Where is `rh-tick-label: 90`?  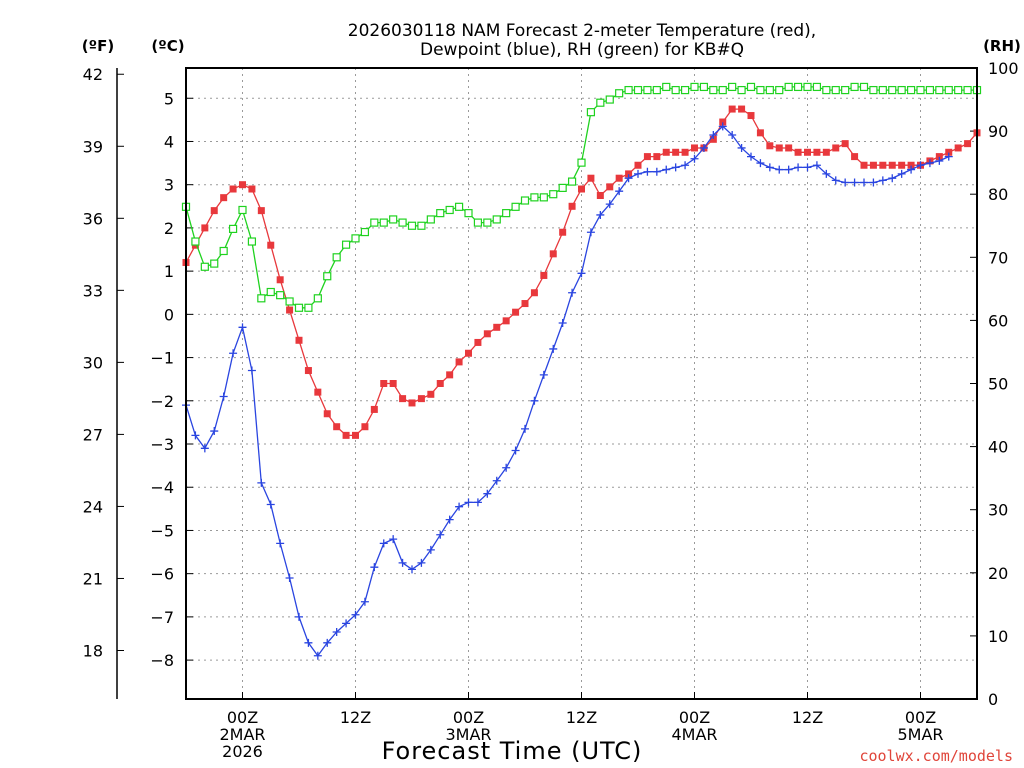
rh-tick-label: 90 is located at coordinates (998, 131).